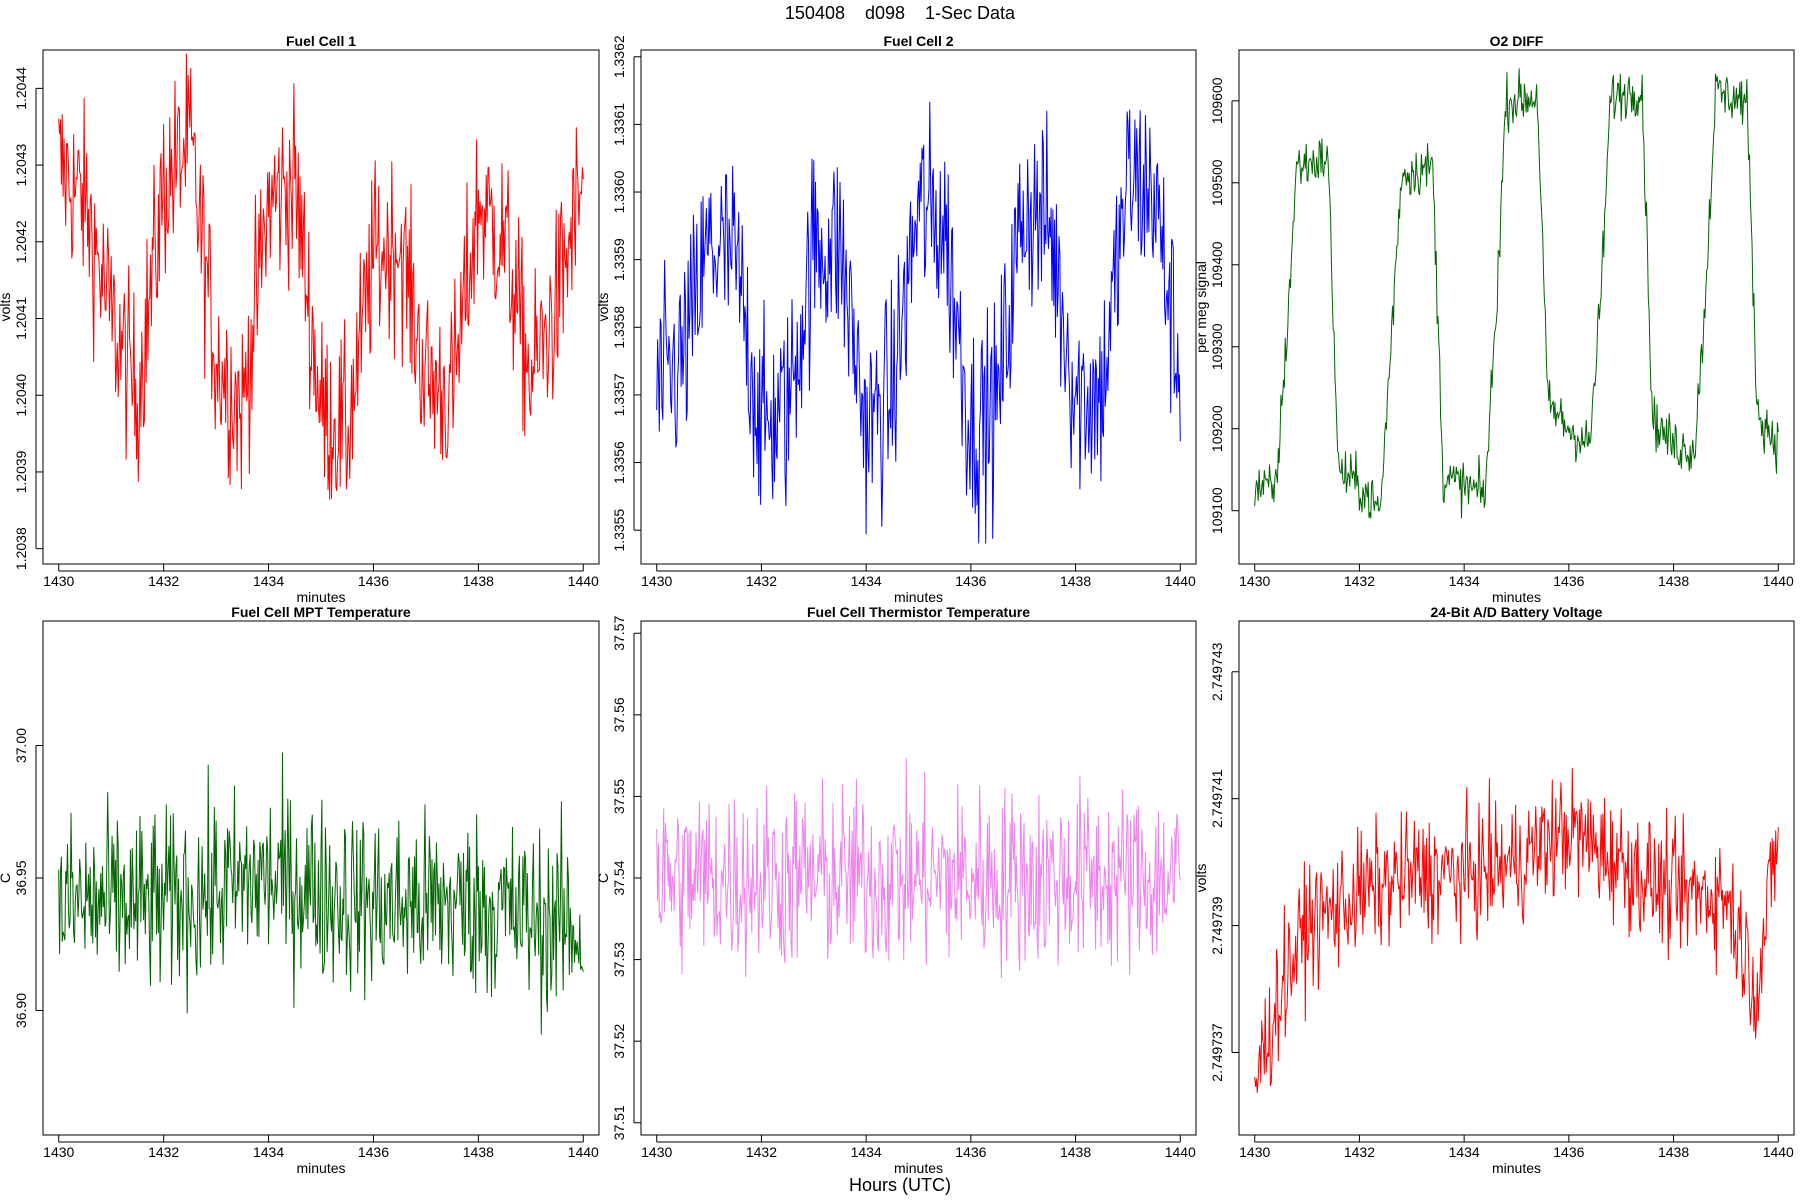  What do you see at coordinates (320, 597) in the screenshot?
I see `panel-1-xlabel: minutes` at bounding box center [320, 597].